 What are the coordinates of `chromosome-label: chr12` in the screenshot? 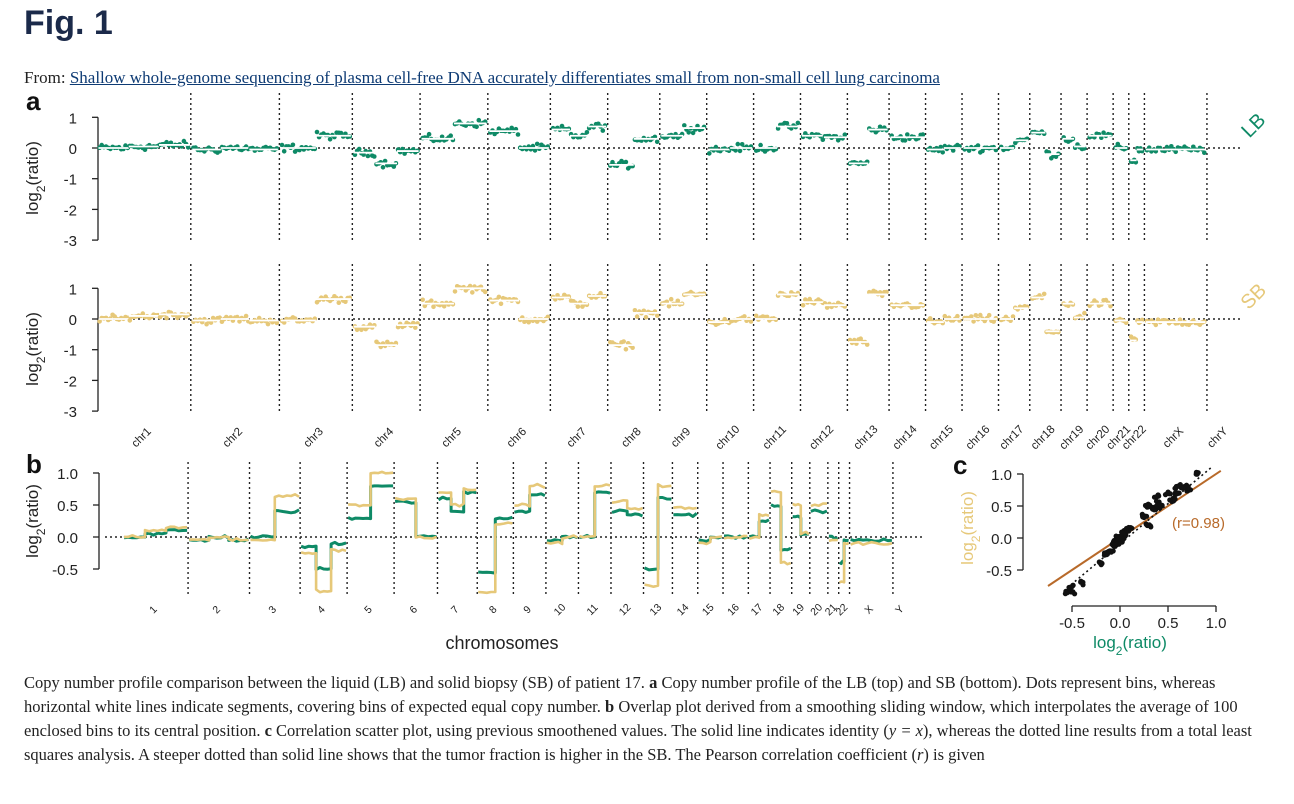 It's located at (821, 437).